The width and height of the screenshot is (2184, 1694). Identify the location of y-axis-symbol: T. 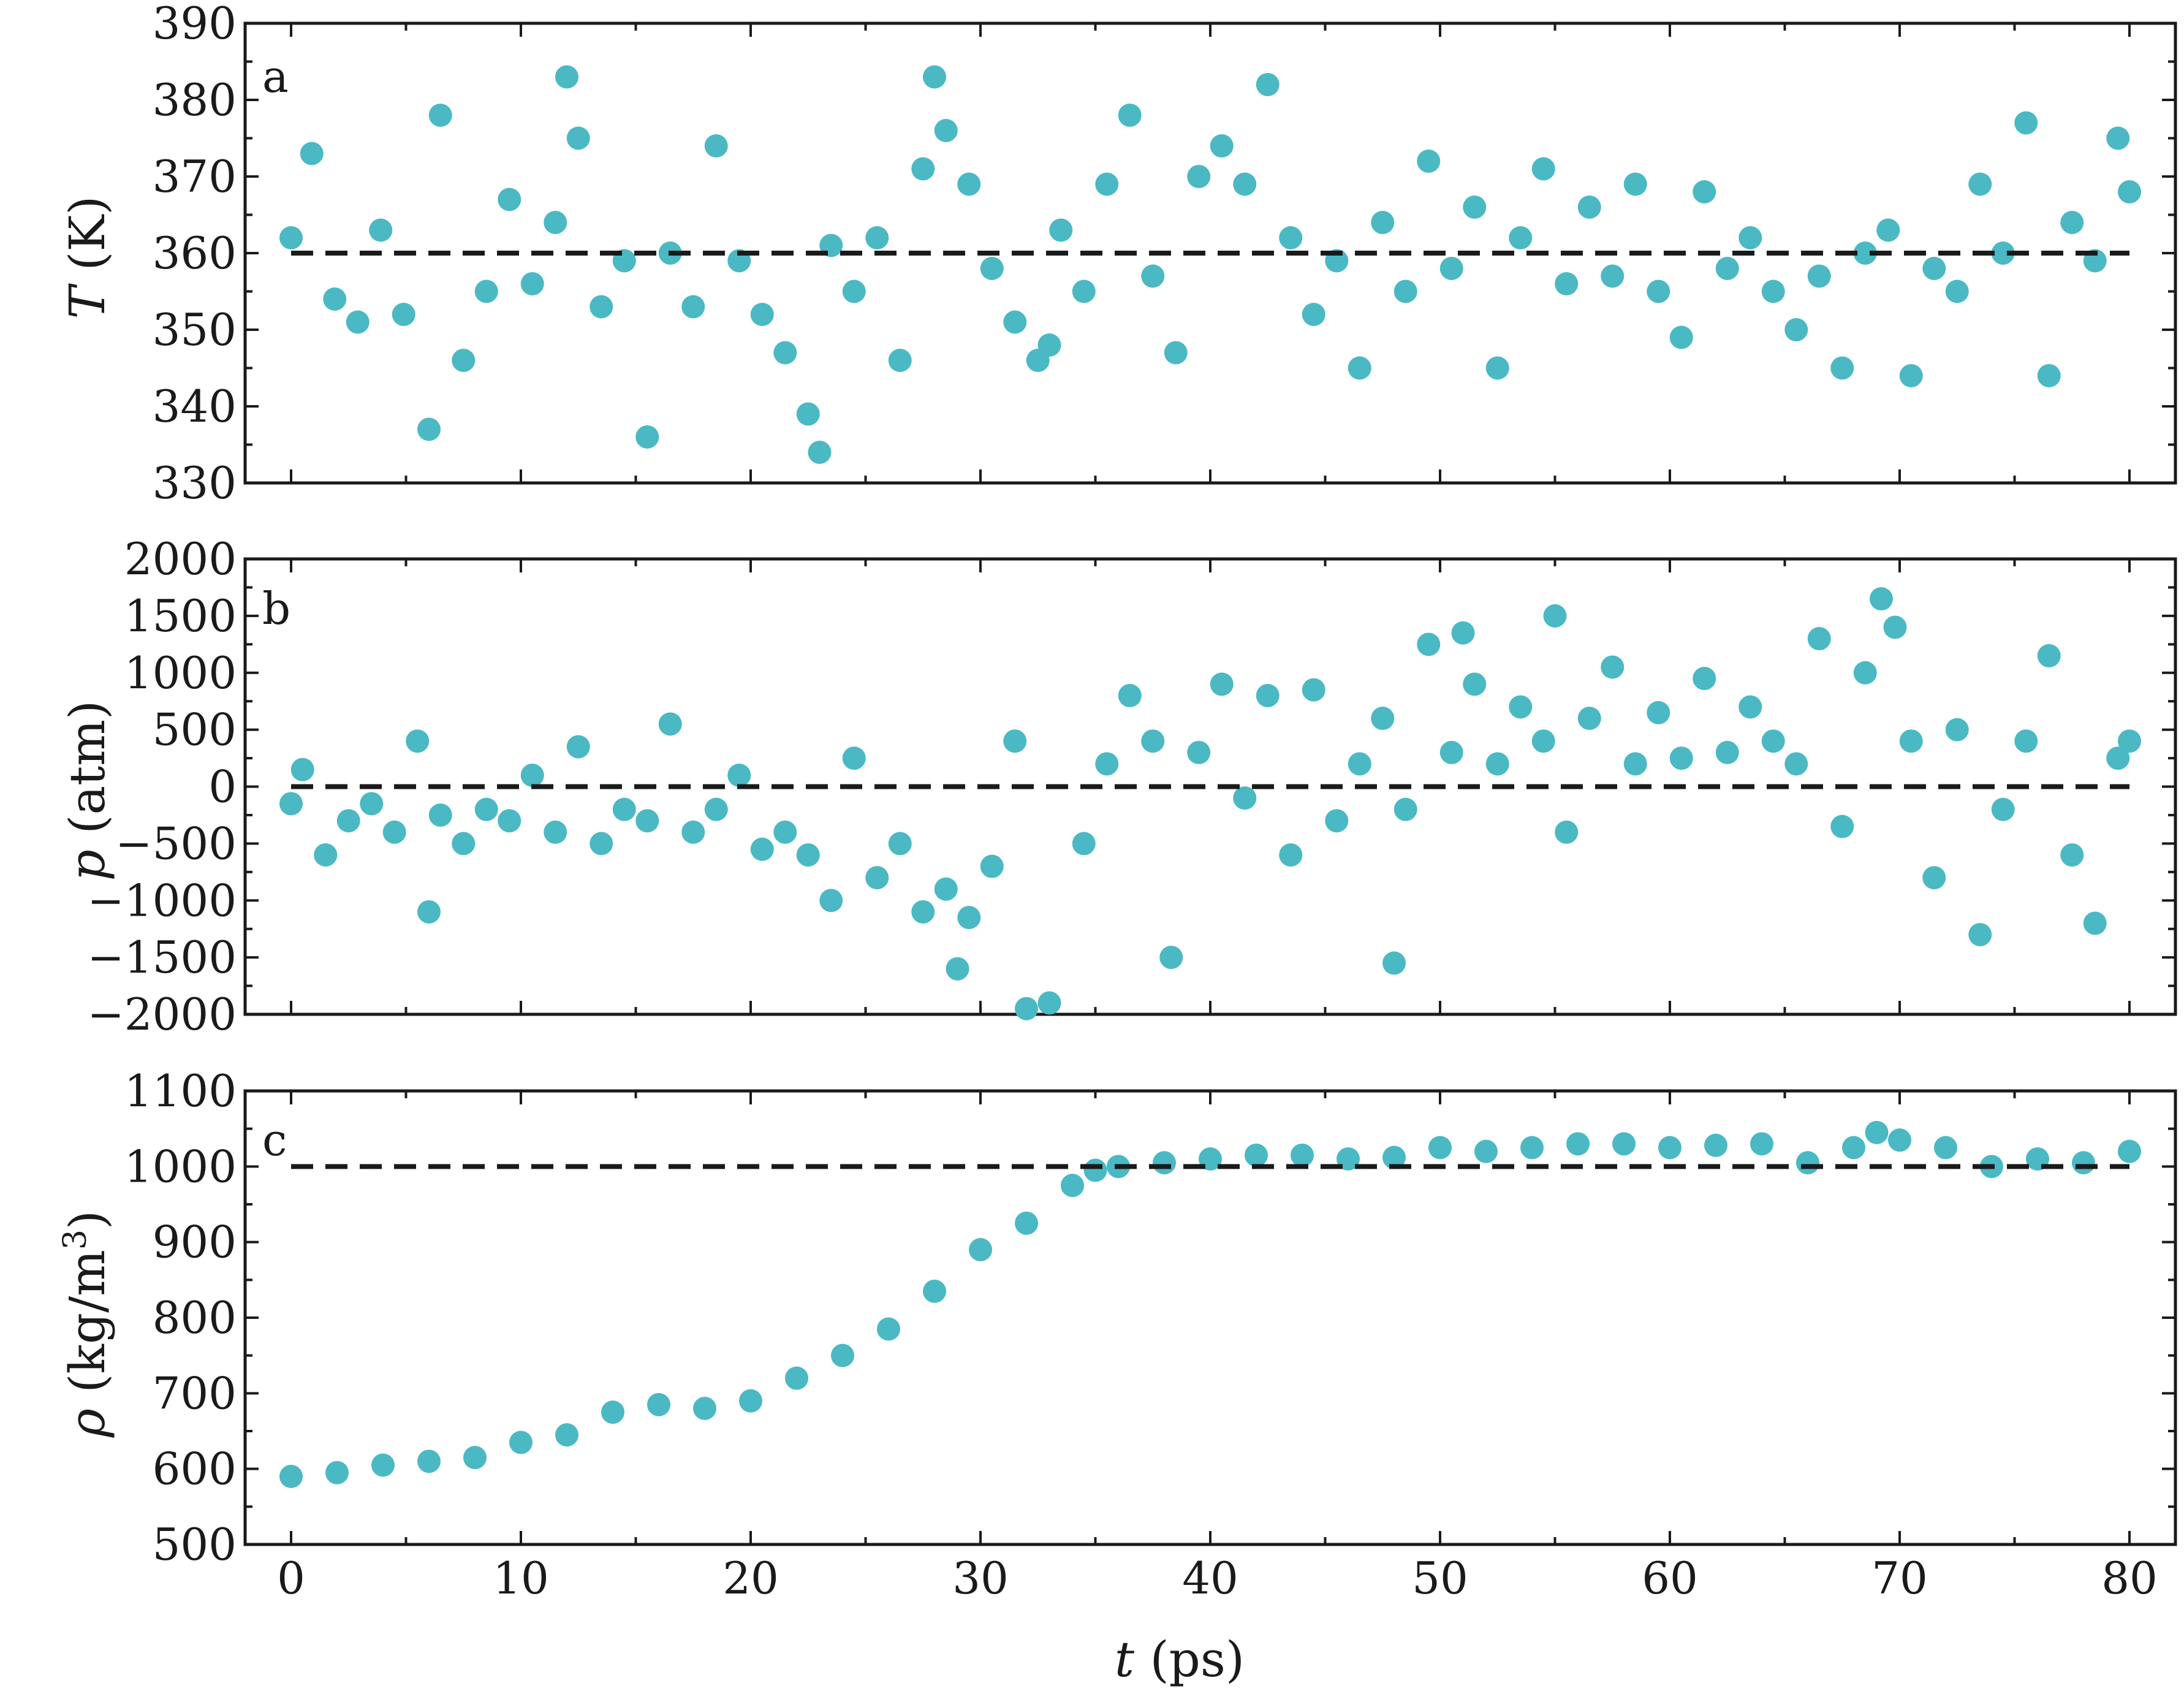
(87, 301).